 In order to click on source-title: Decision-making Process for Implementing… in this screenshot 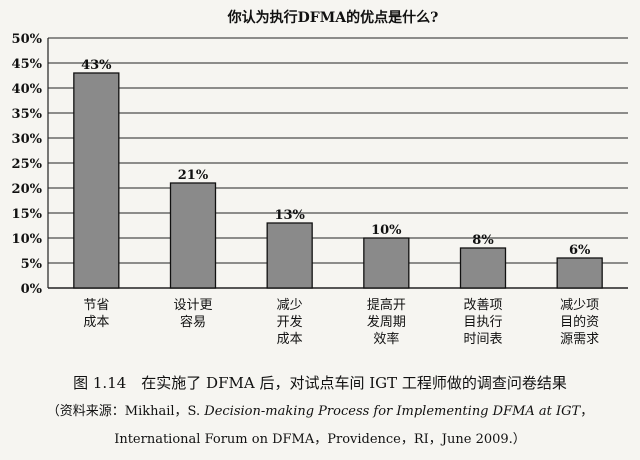, I will do `click(392, 411)`.